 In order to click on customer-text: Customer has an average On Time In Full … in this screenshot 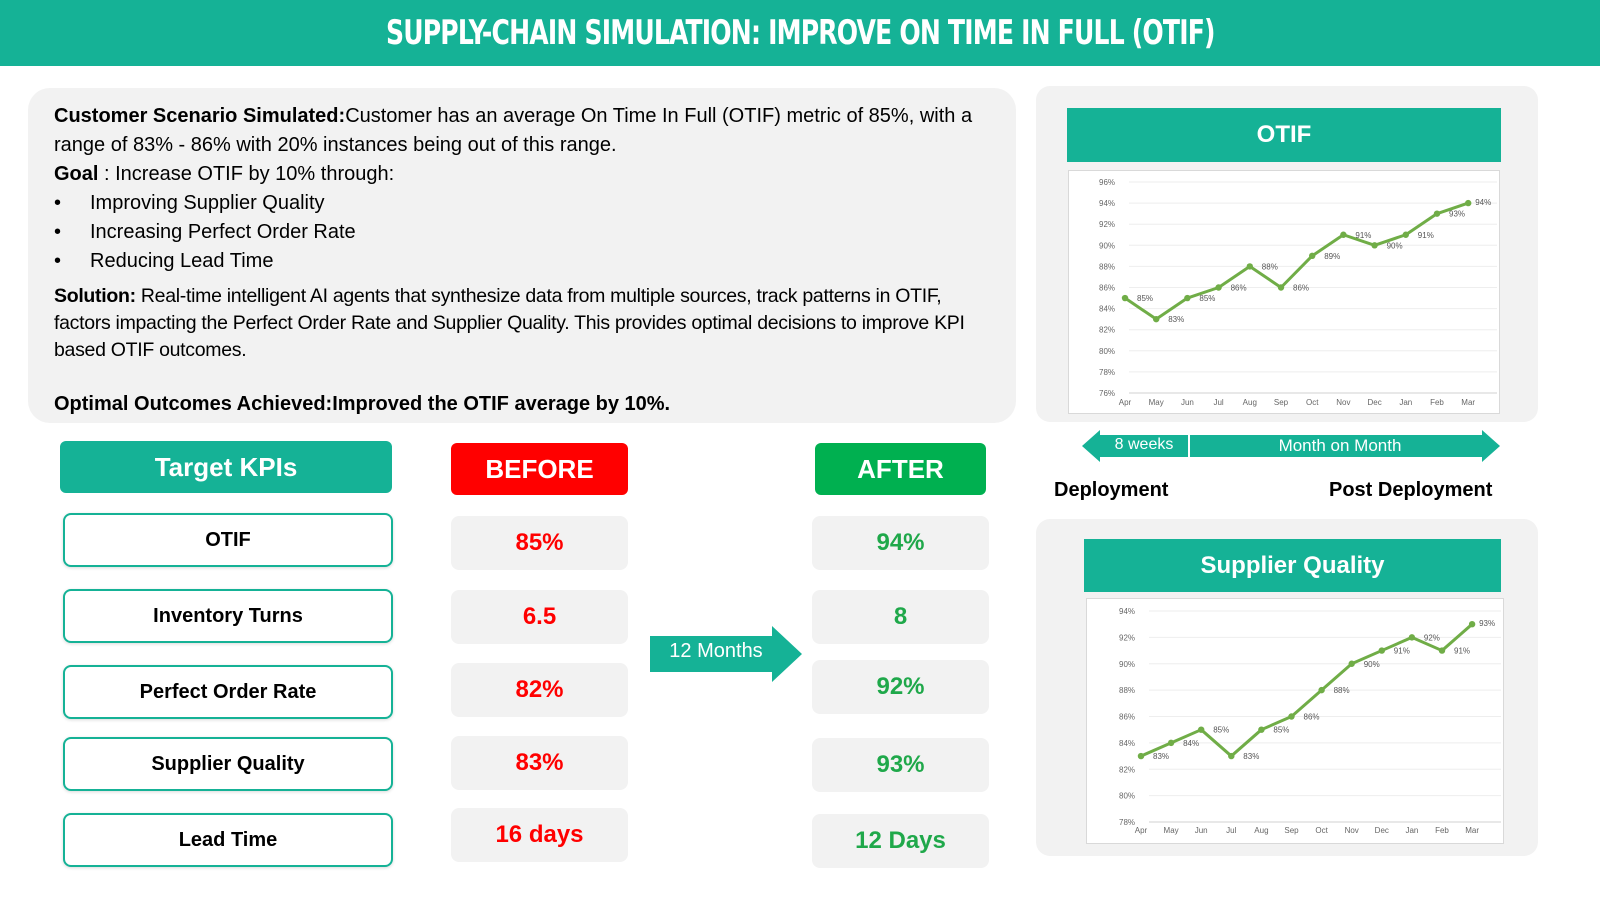, I will do `click(513, 130)`.